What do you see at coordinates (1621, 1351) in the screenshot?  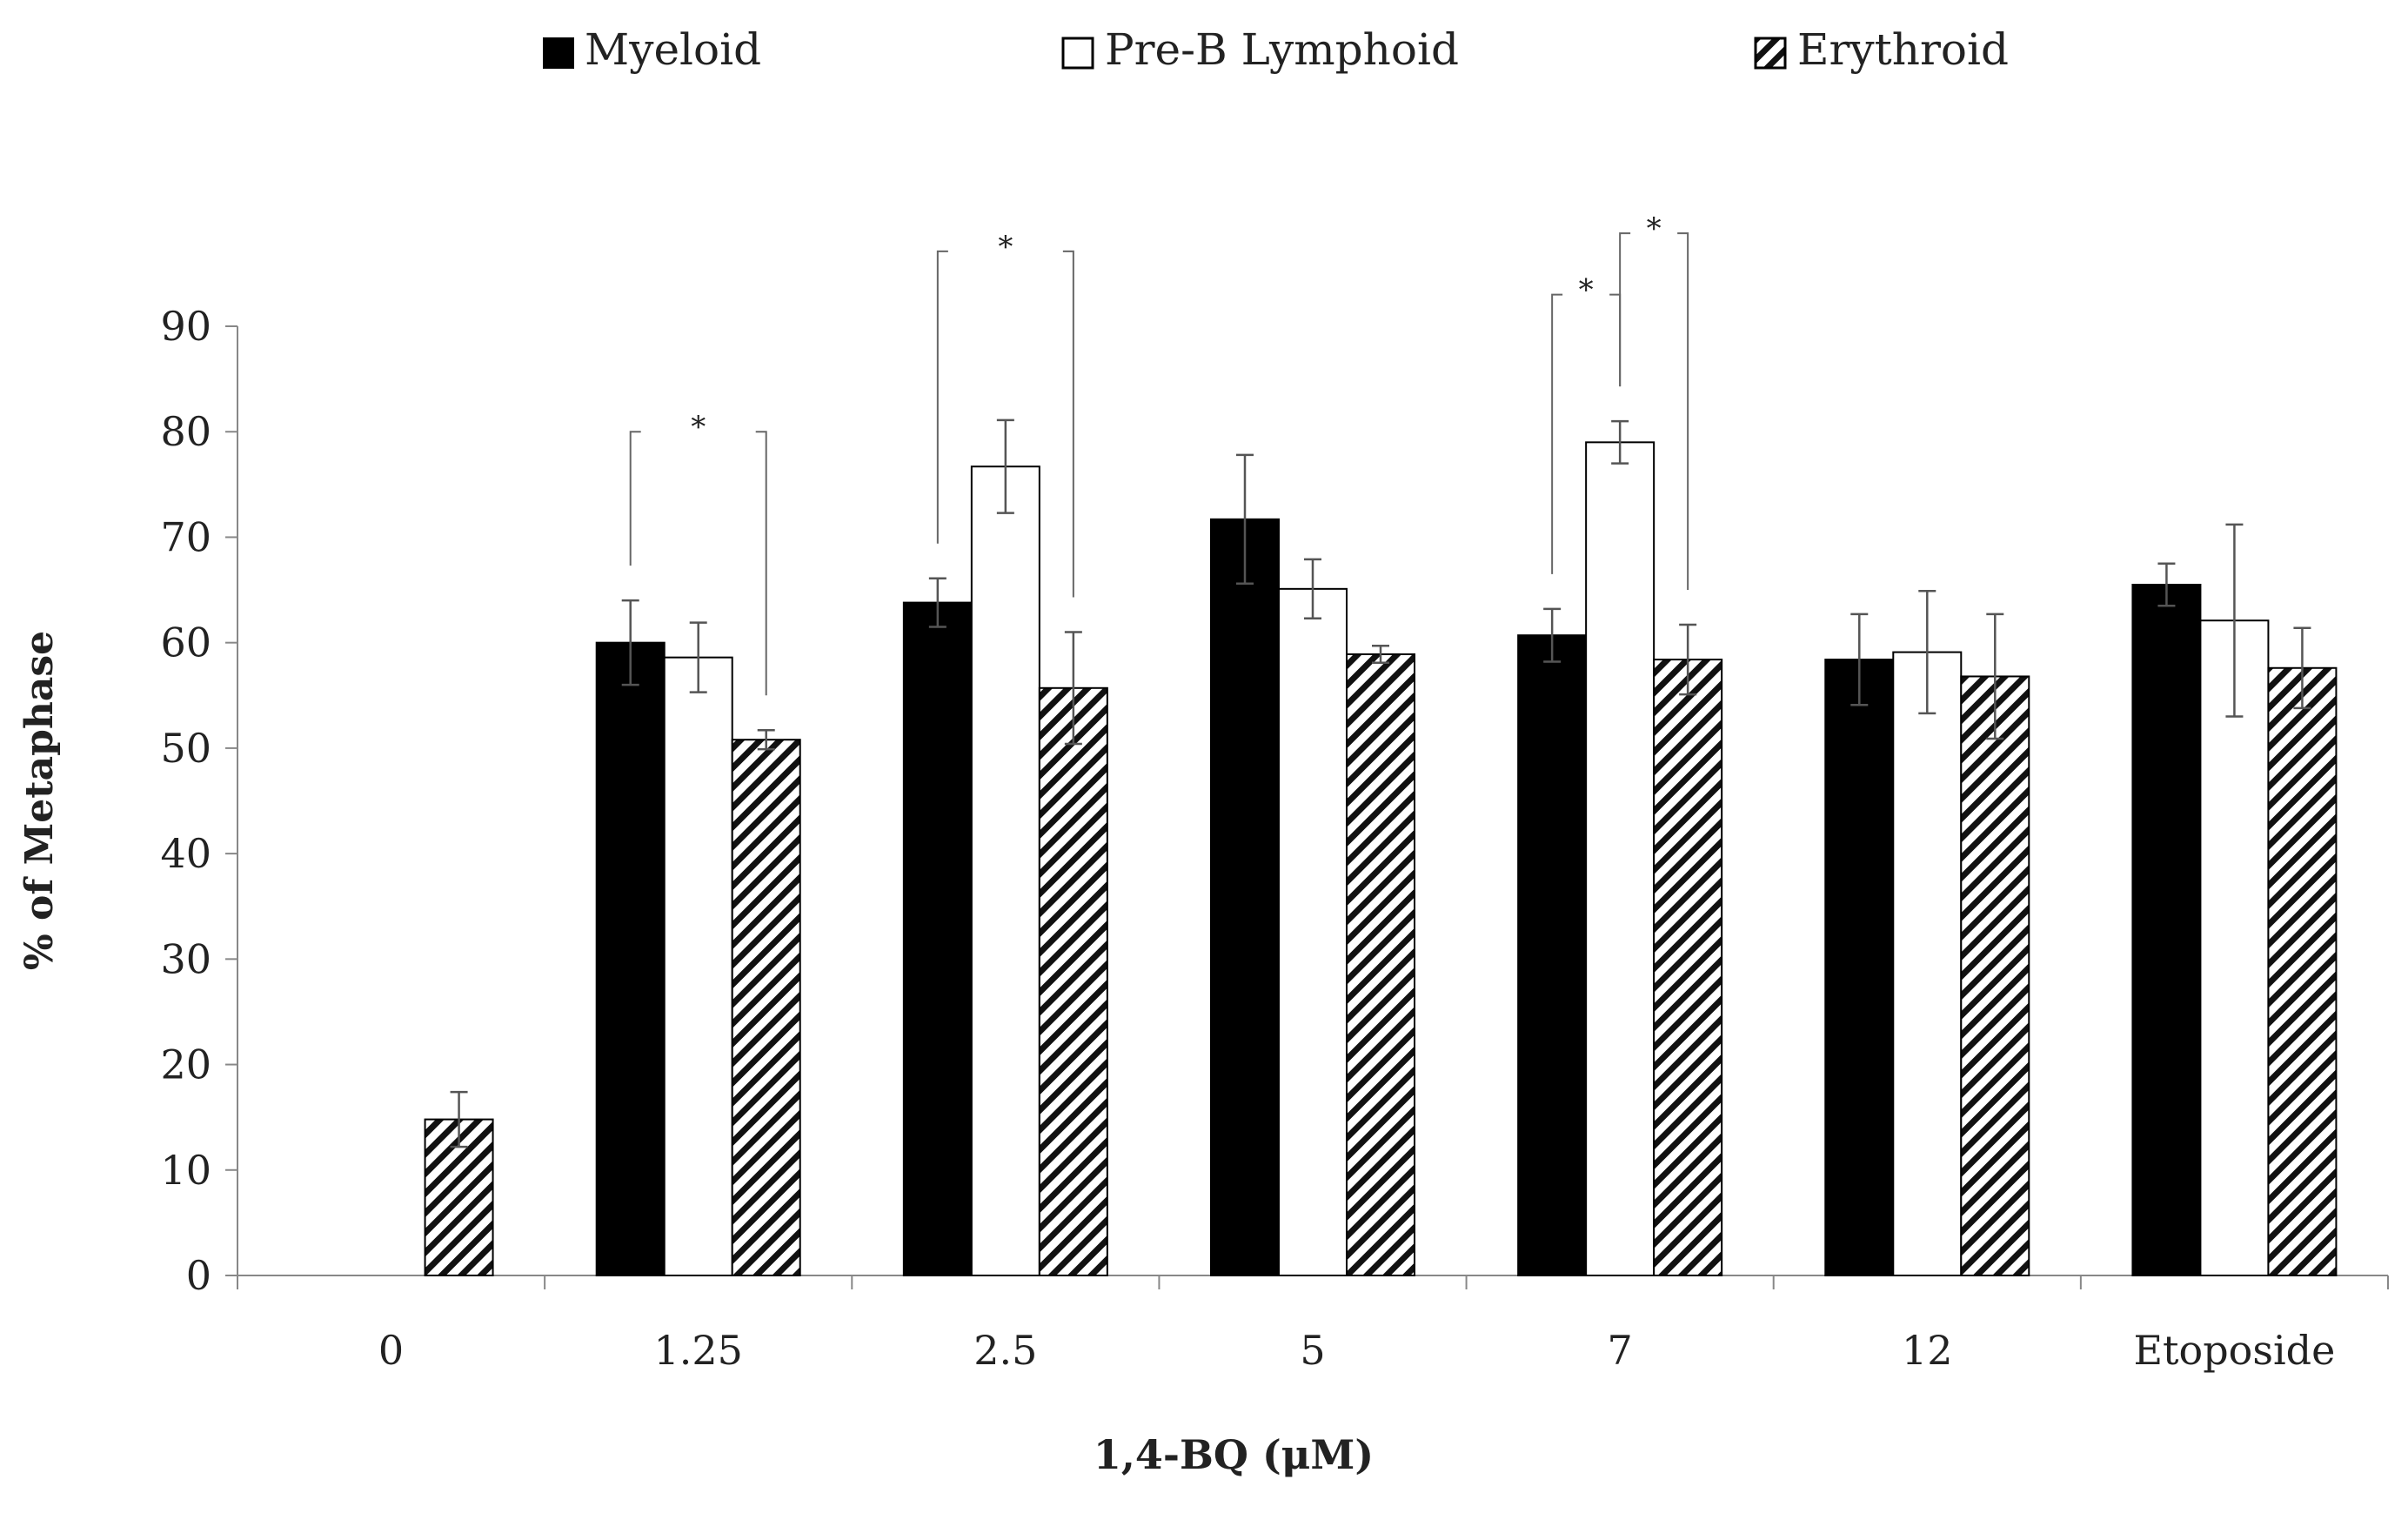 I see `x-tick-label: 7` at bounding box center [1621, 1351].